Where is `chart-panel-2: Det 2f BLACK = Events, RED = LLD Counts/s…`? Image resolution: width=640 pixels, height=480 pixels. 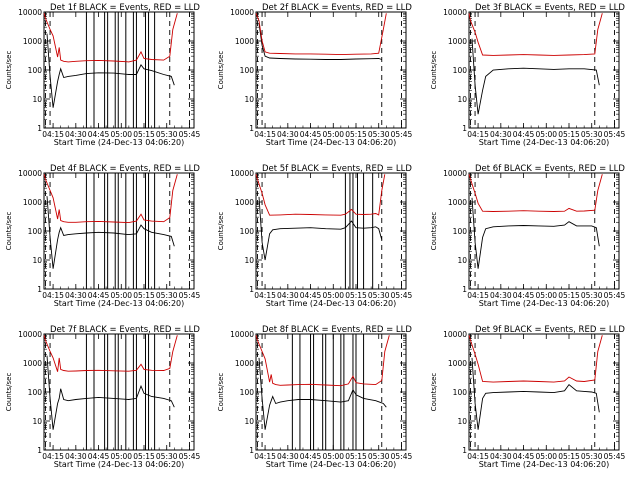
chart-panel-2: Det 2f BLACK = Events, RED = LLD Counts/s… is located at coordinates (314, 75).